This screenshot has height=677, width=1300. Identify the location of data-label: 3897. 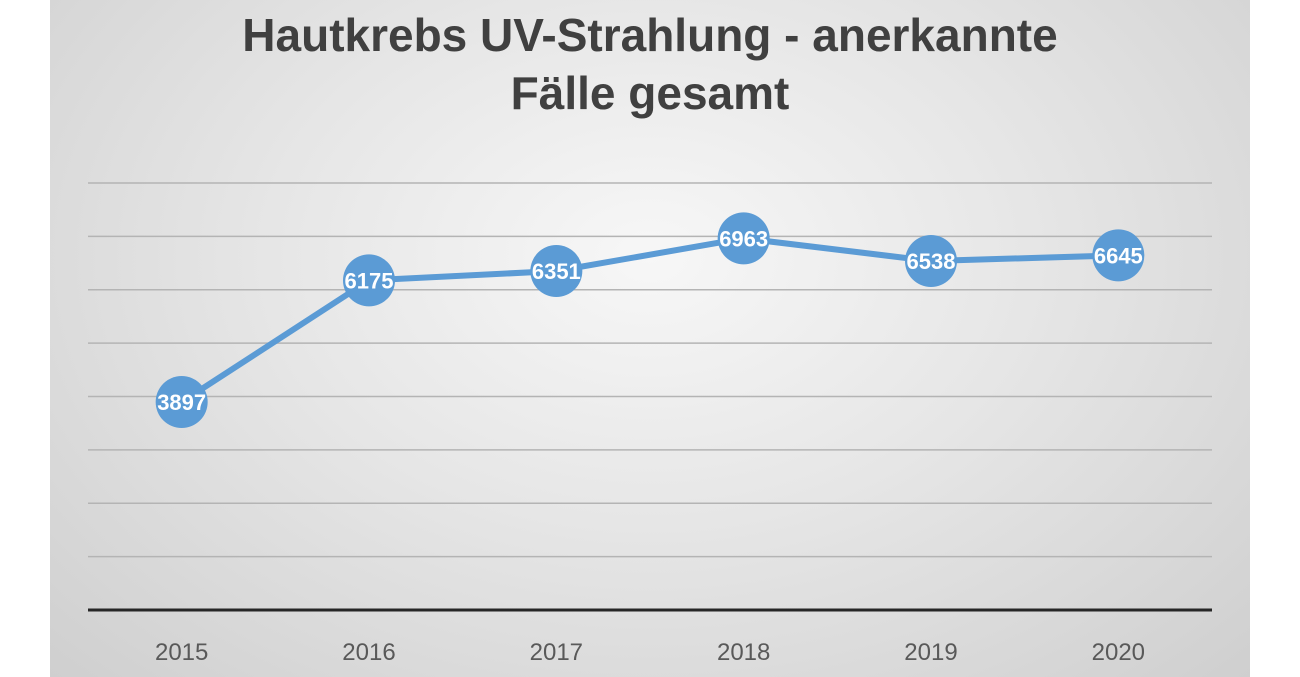
(181, 402).